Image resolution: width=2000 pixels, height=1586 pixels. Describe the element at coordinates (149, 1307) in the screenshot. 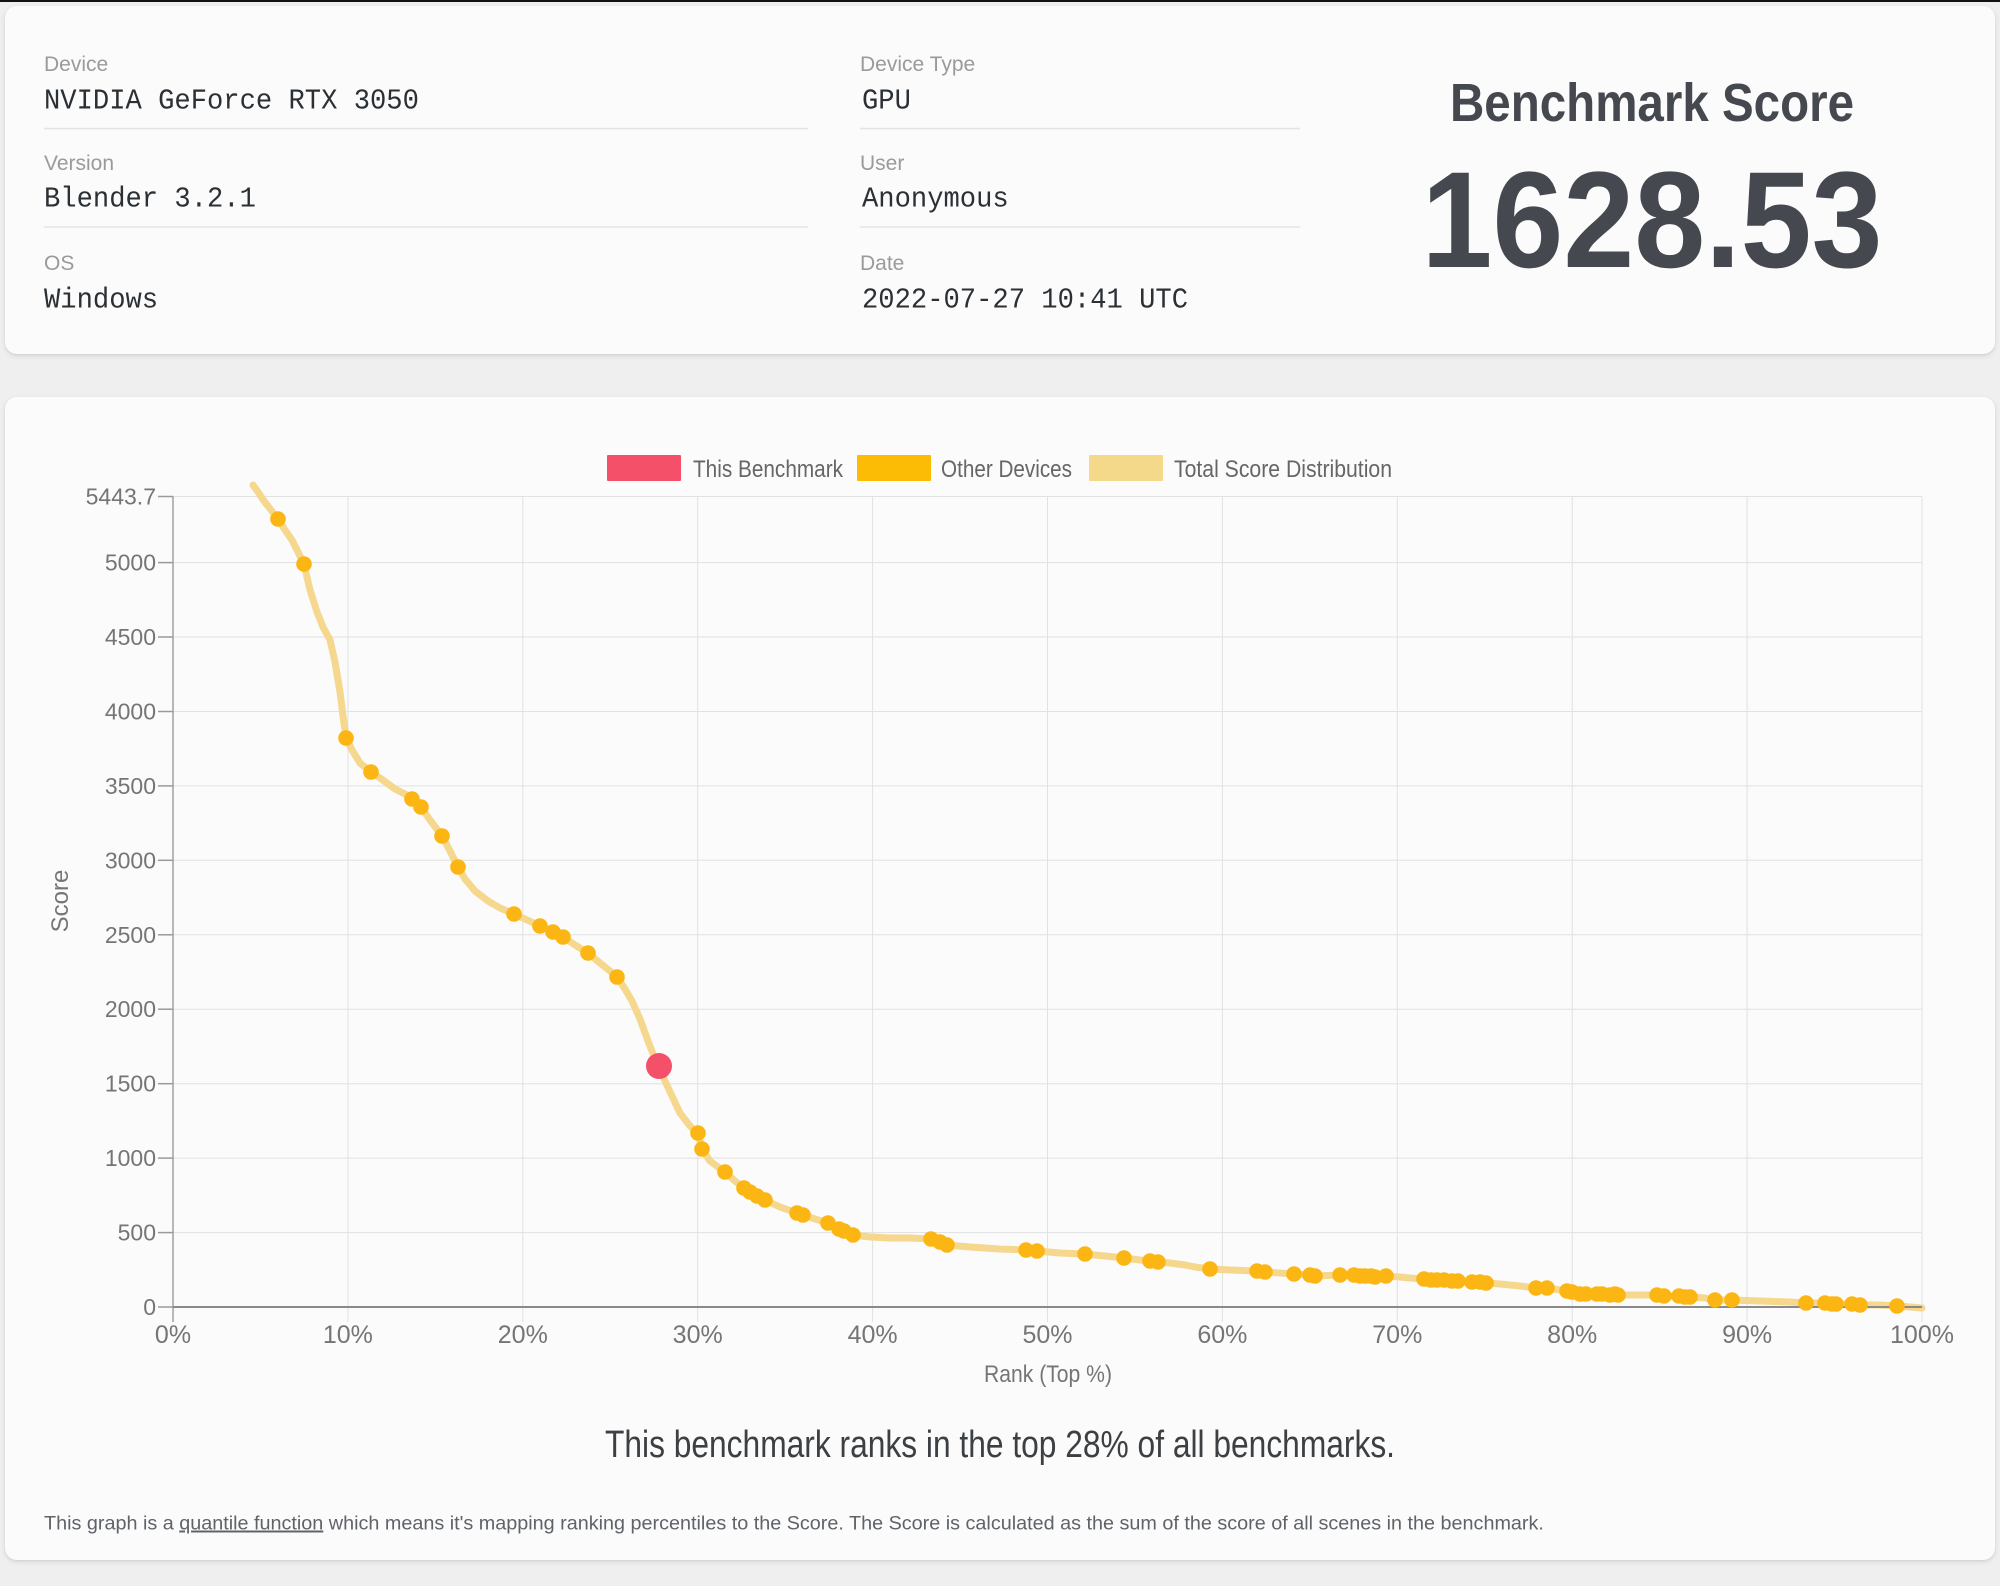

I see `svg-text: 0` at that location.